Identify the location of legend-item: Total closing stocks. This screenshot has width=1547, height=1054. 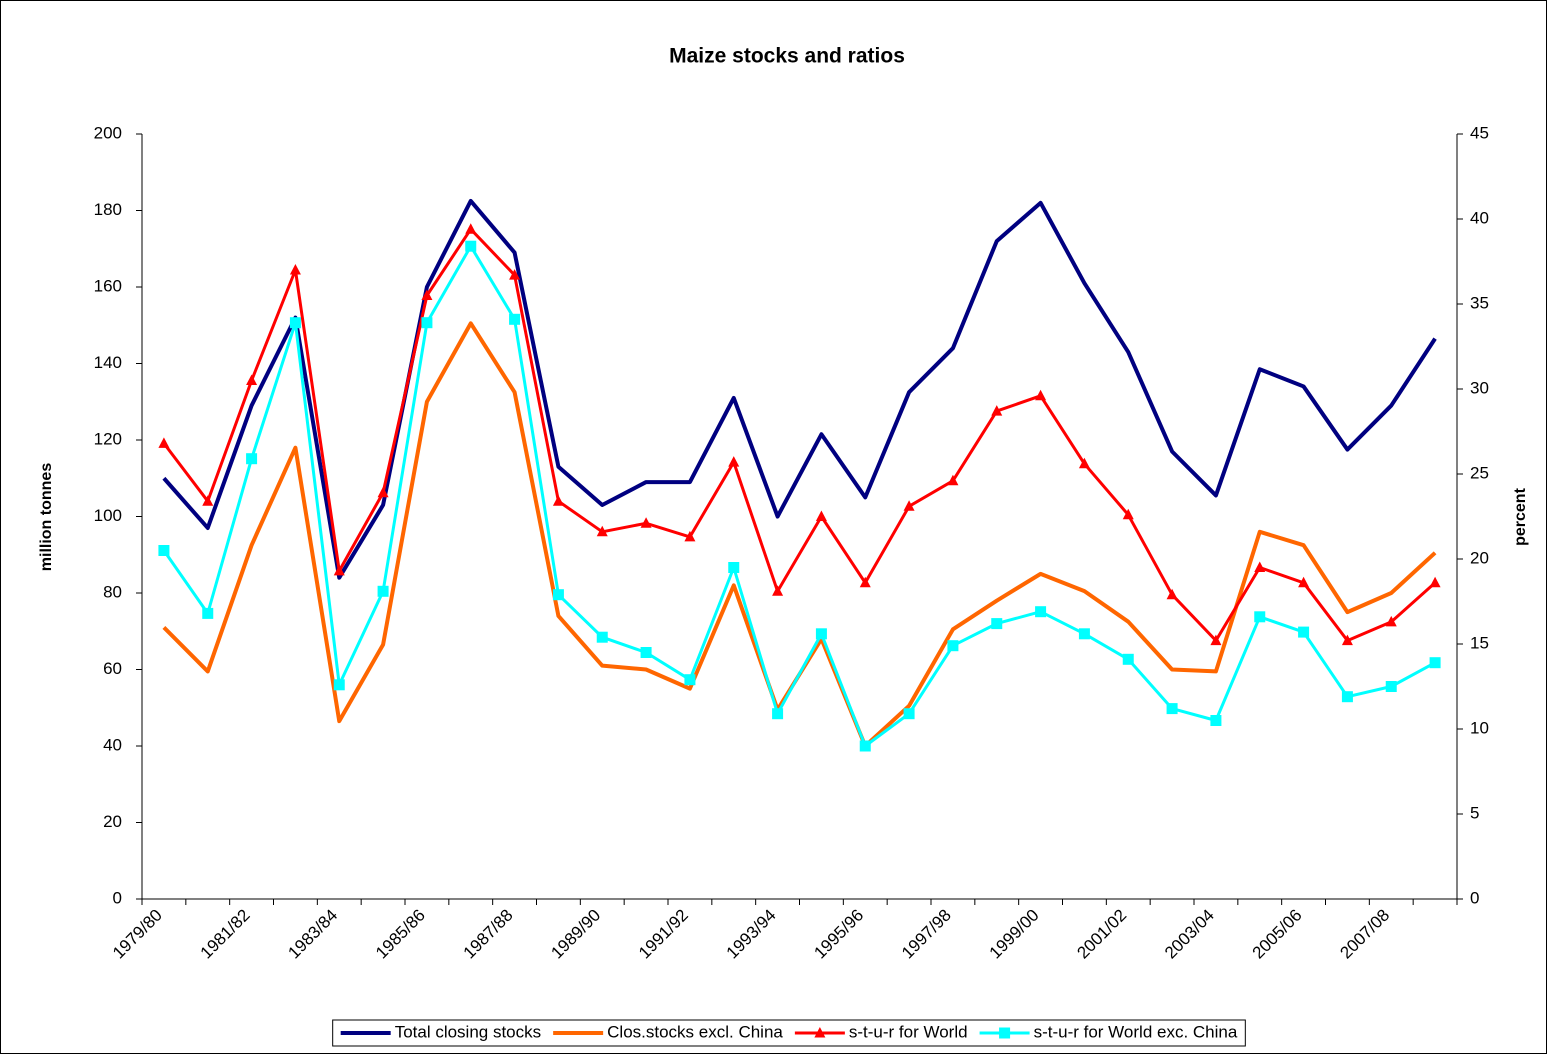
(440, 1031).